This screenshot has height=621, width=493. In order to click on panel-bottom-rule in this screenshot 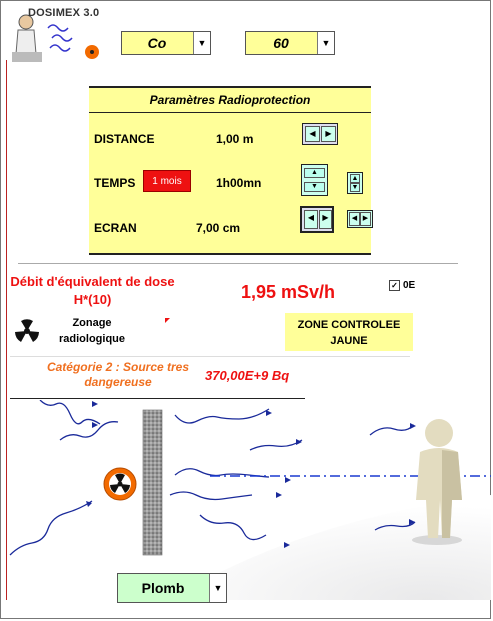, I will do `click(230, 254)`.